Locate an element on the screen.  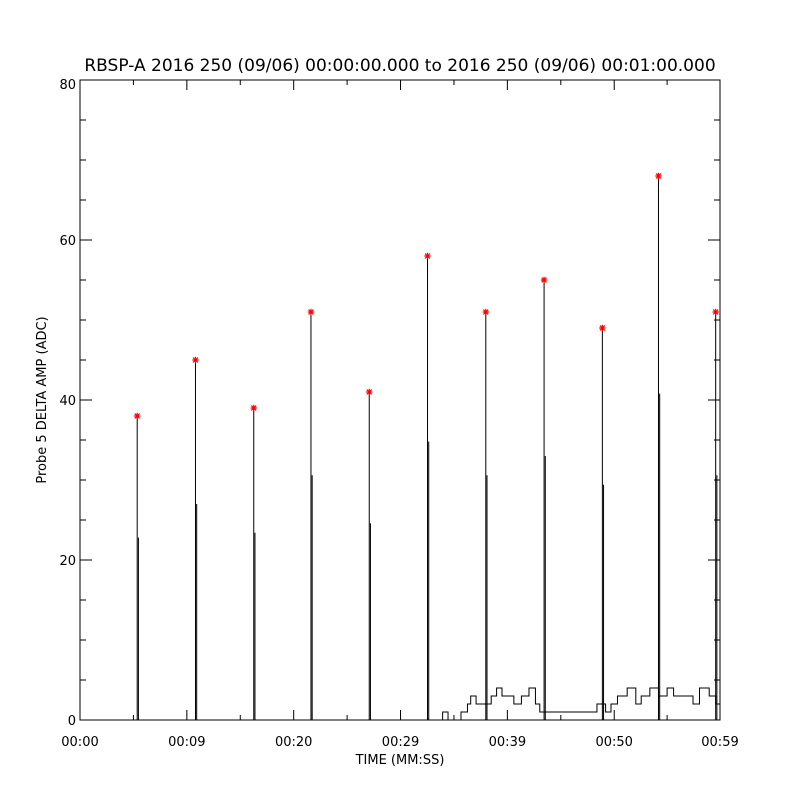
y-tick-label: 40 is located at coordinates (67, 401).